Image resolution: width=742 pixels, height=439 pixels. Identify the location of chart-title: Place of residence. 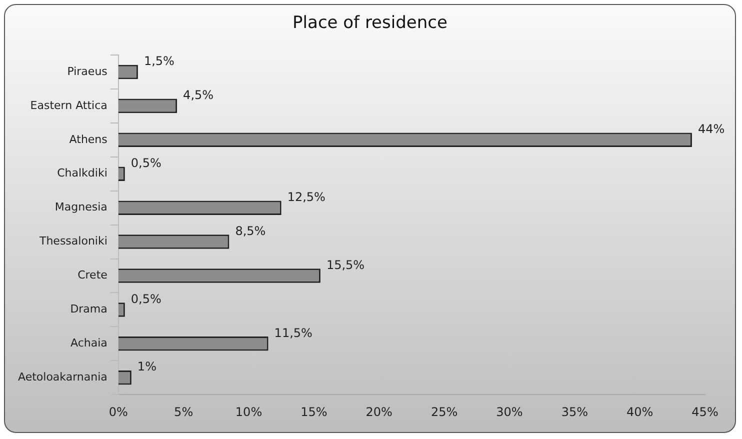
(370, 23).